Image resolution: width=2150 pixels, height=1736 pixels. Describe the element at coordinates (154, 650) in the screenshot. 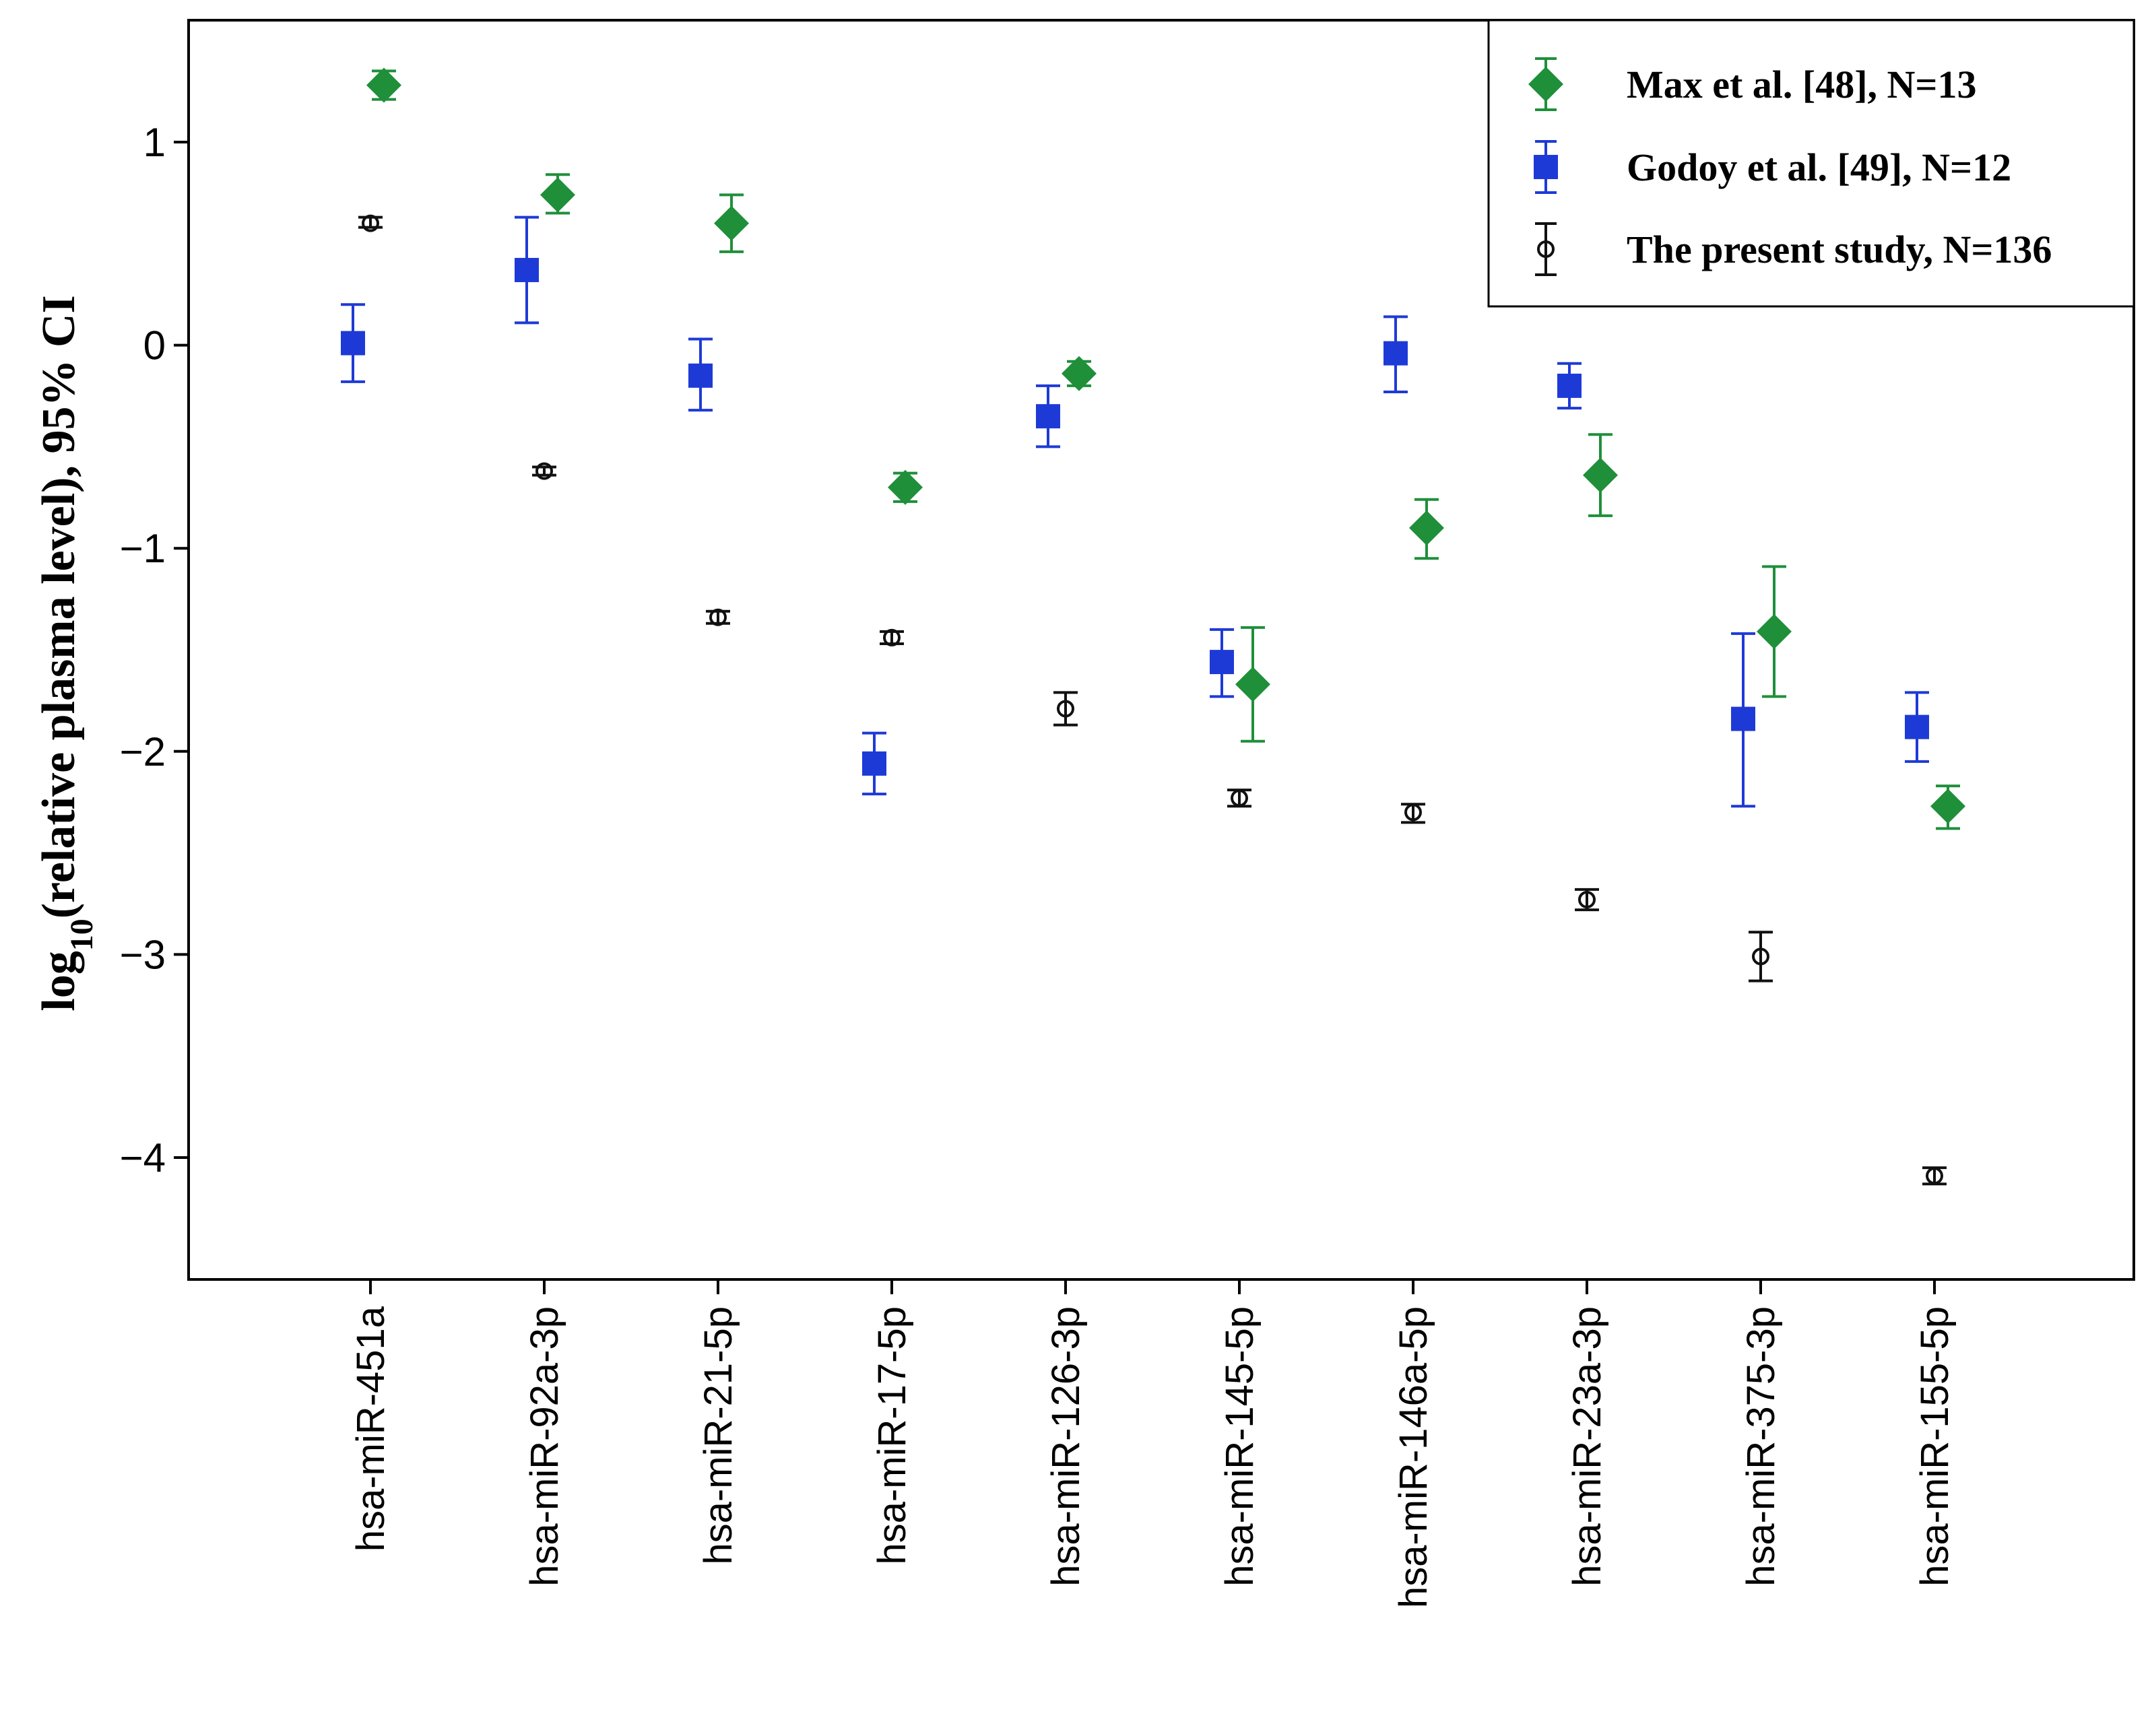

I see `y-axis: 1 0 −1 −2 −3 −4` at that location.